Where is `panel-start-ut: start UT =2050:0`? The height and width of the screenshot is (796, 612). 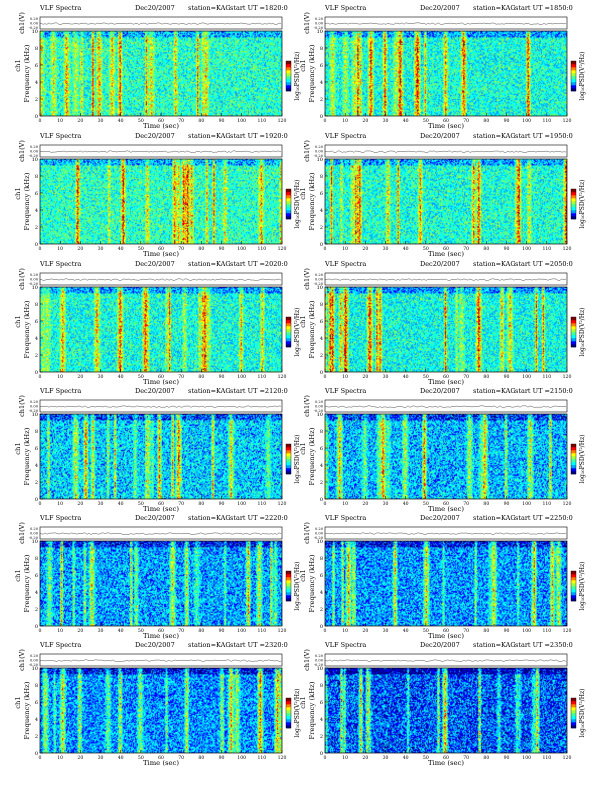
panel-start-ut: start UT =2050:0 is located at coordinates (544, 264).